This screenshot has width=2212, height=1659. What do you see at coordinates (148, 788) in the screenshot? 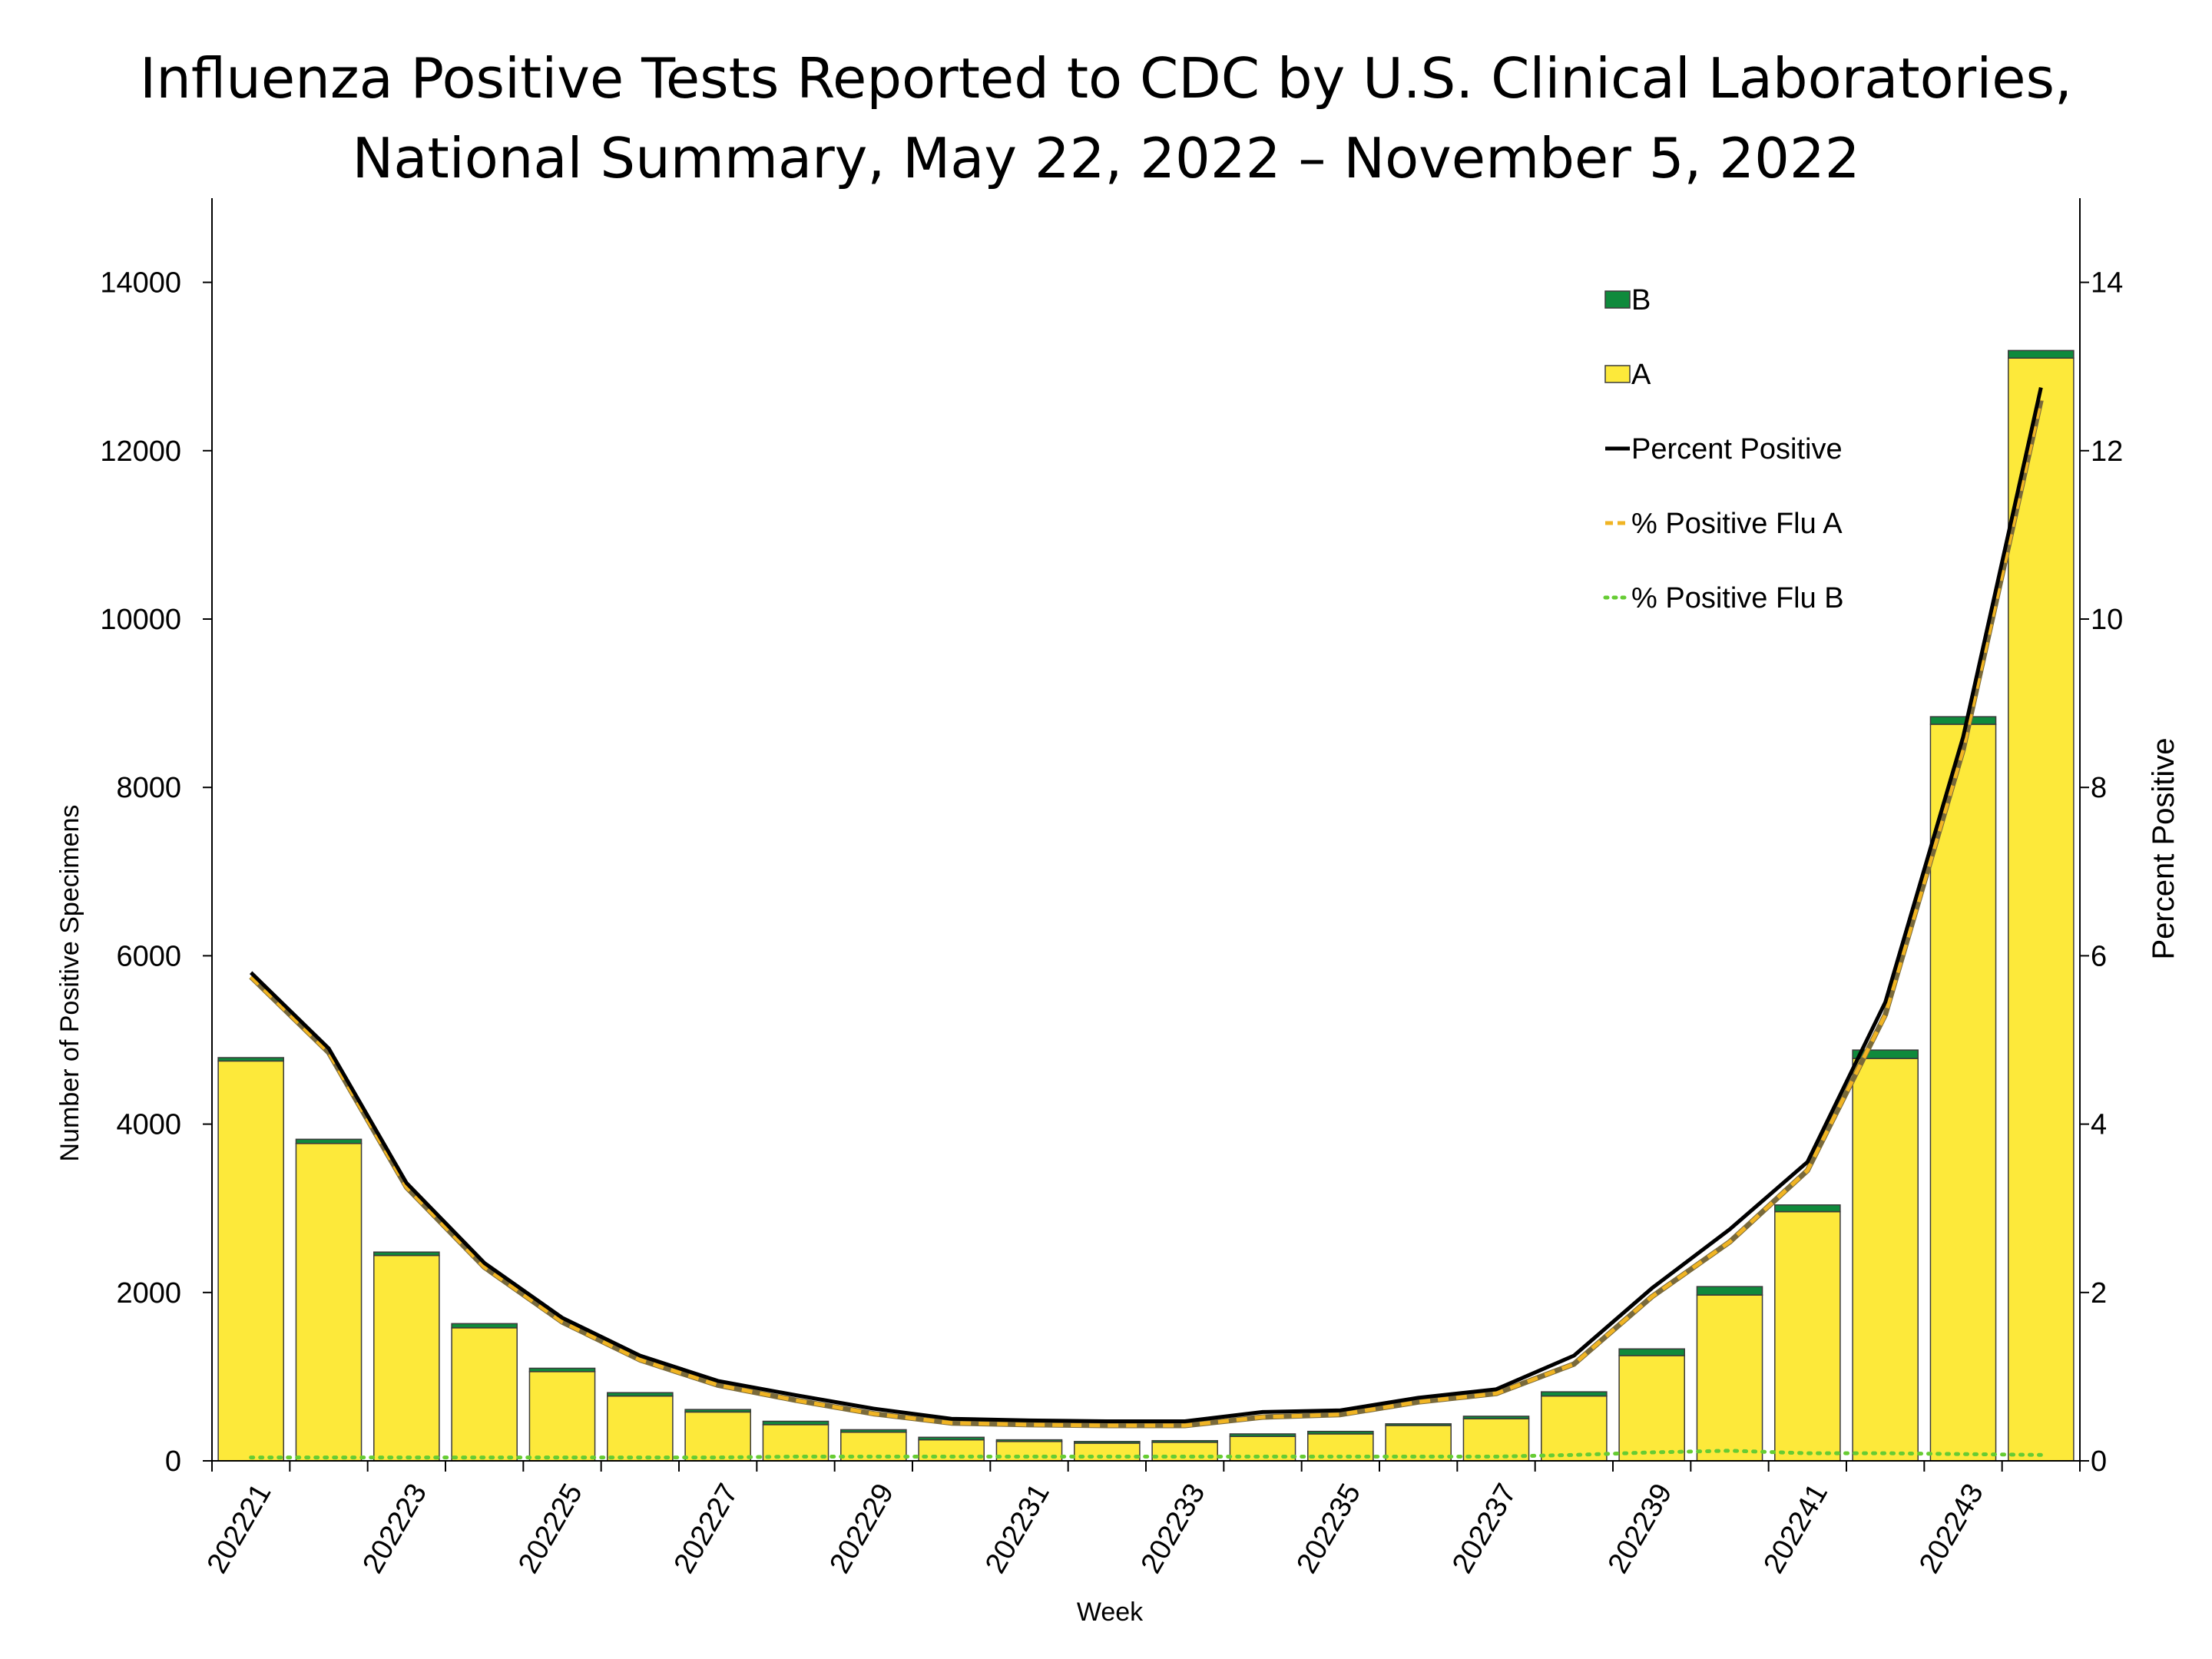
I see `y-tick-label-8000: 8000` at bounding box center [148, 788].